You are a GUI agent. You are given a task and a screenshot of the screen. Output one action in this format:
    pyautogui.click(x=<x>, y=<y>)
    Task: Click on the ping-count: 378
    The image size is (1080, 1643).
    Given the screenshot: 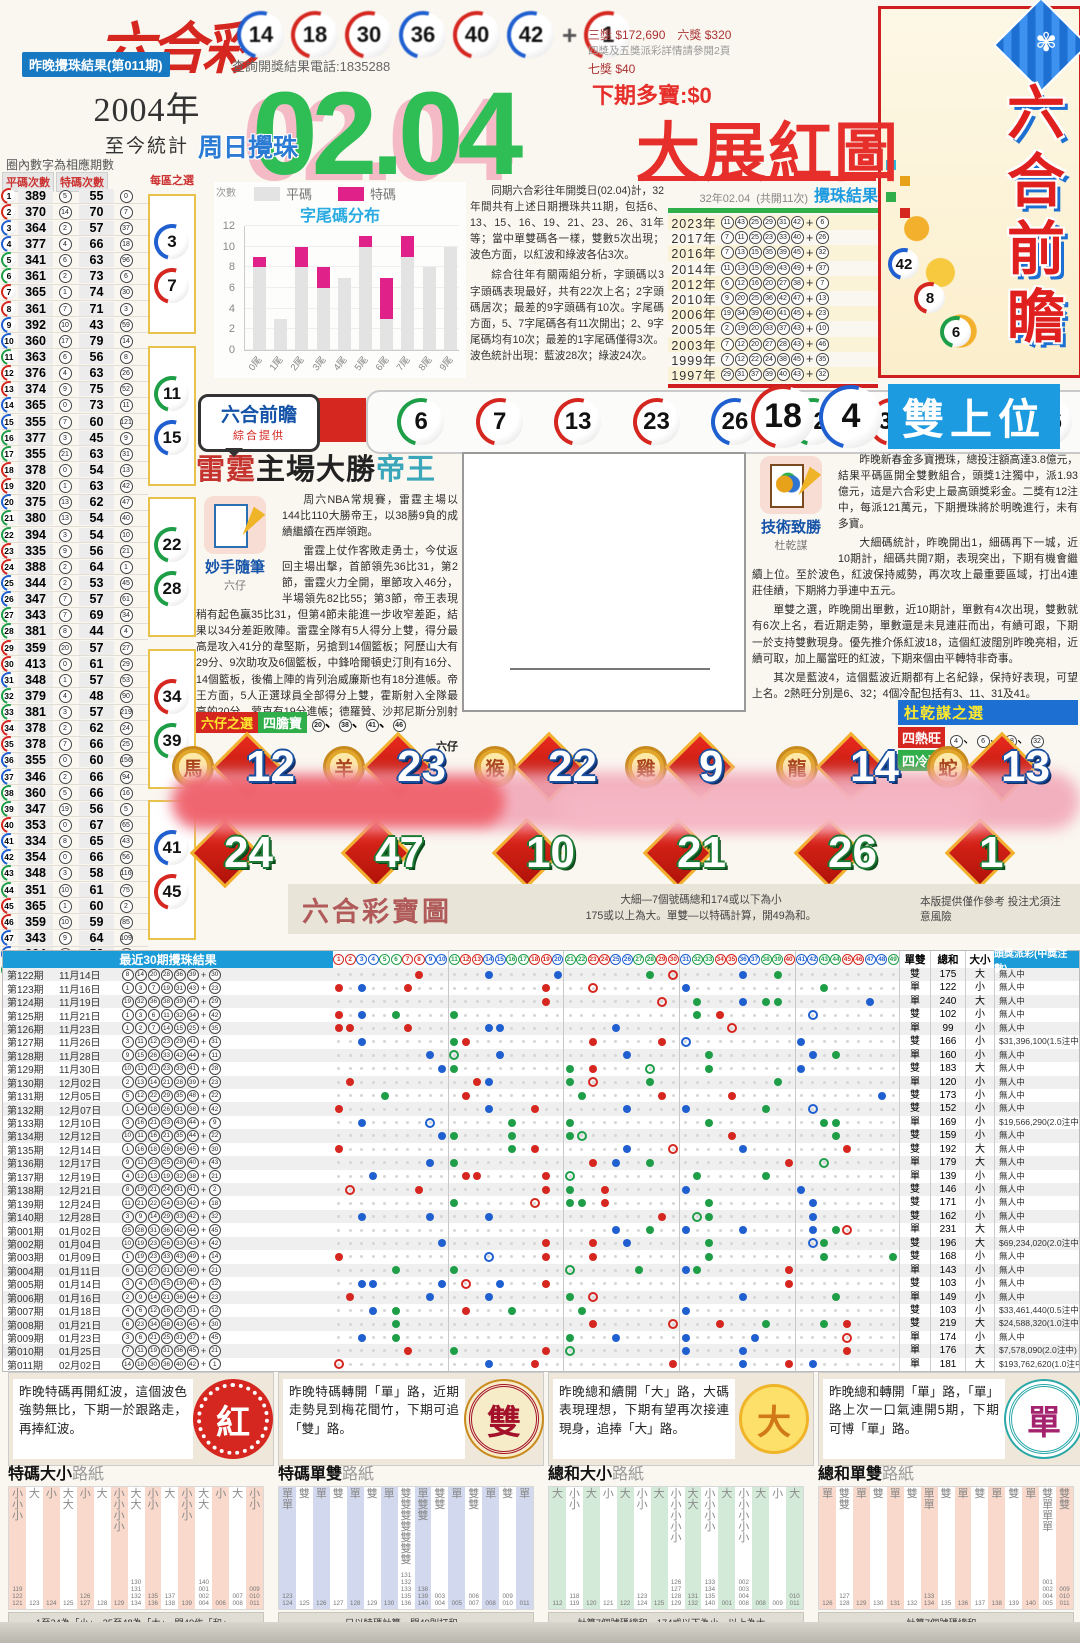 What is the action you would take?
    pyautogui.click(x=35, y=744)
    